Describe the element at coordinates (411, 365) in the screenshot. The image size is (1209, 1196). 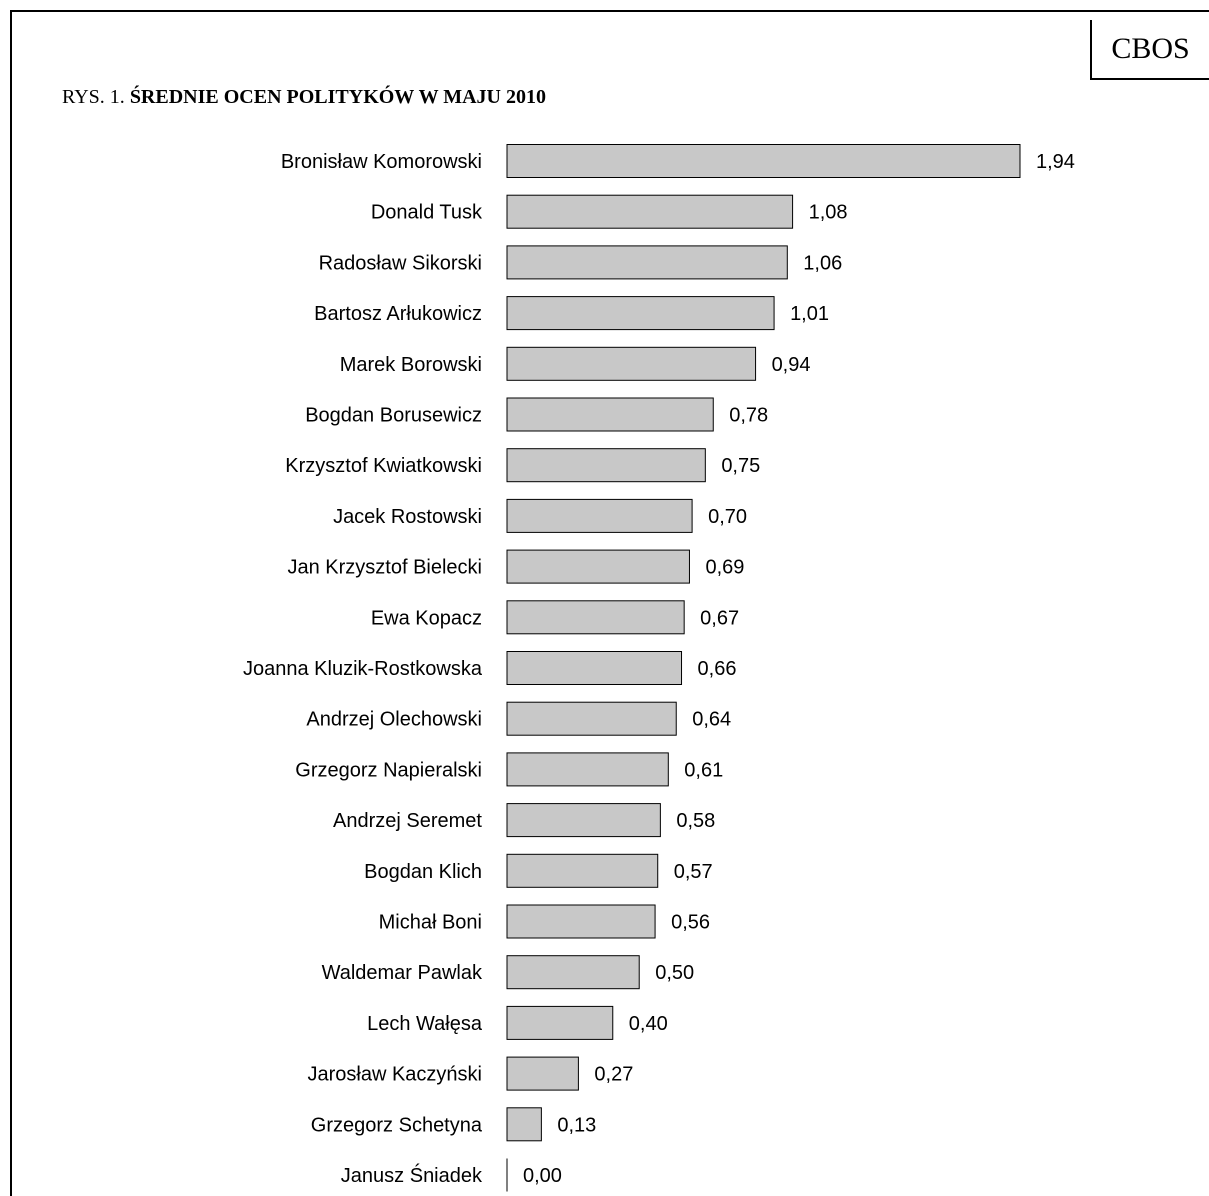
I see `category-label: Marek Borowski` at that location.